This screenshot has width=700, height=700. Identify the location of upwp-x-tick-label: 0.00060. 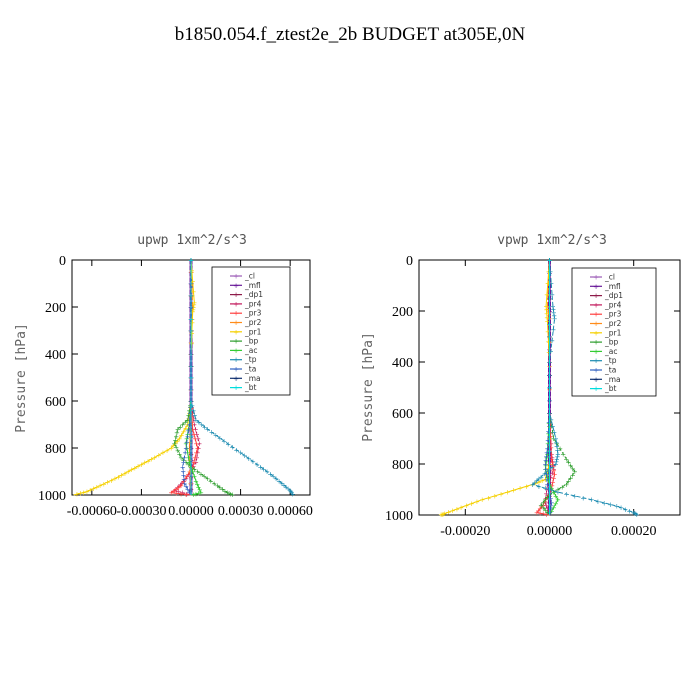
(290, 511).